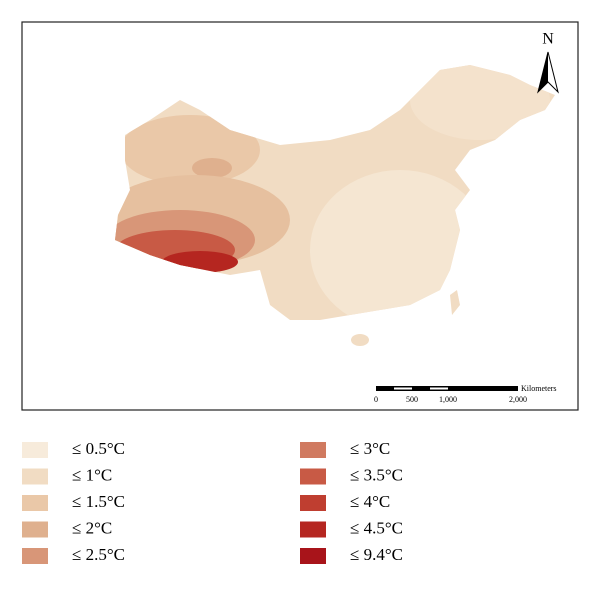 The height and width of the screenshot is (591, 600). I want to click on scale-tick-label: 1,000, so click(448, 399).